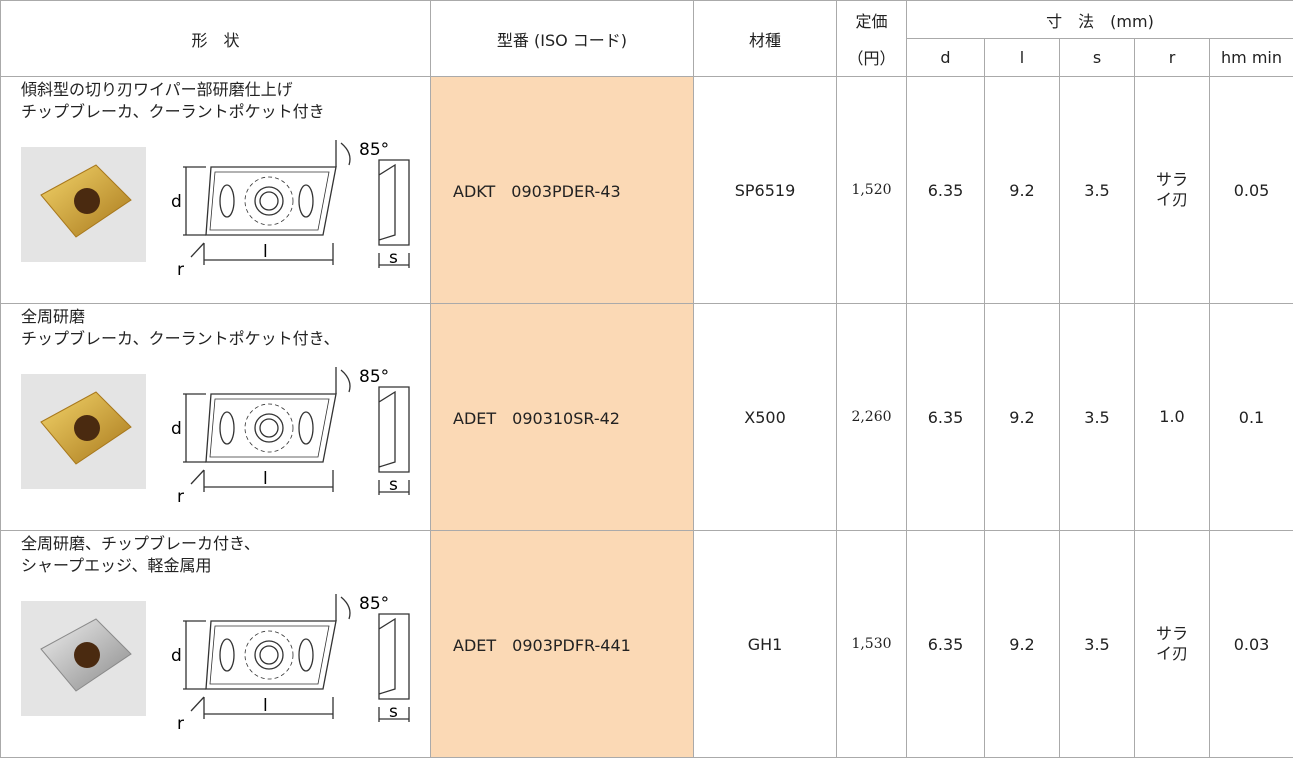 Image resolution: width=1293 pixels, height=758 pixels. What do you see at coordinates (765, 644) in the screenshot?
I see `grade-cell: GH1` at bounding box center [765, 644].